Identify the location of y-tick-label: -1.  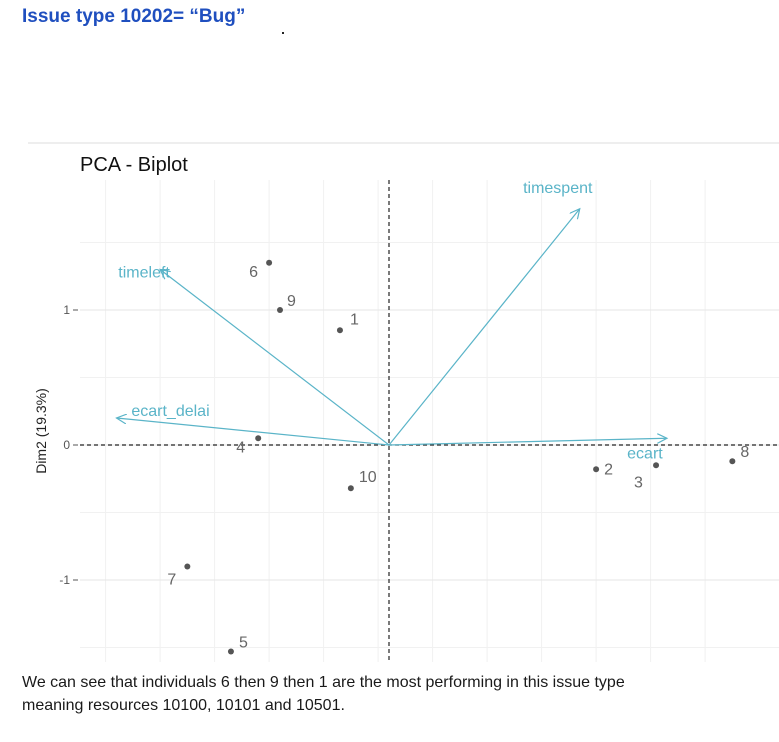
(64, 580).